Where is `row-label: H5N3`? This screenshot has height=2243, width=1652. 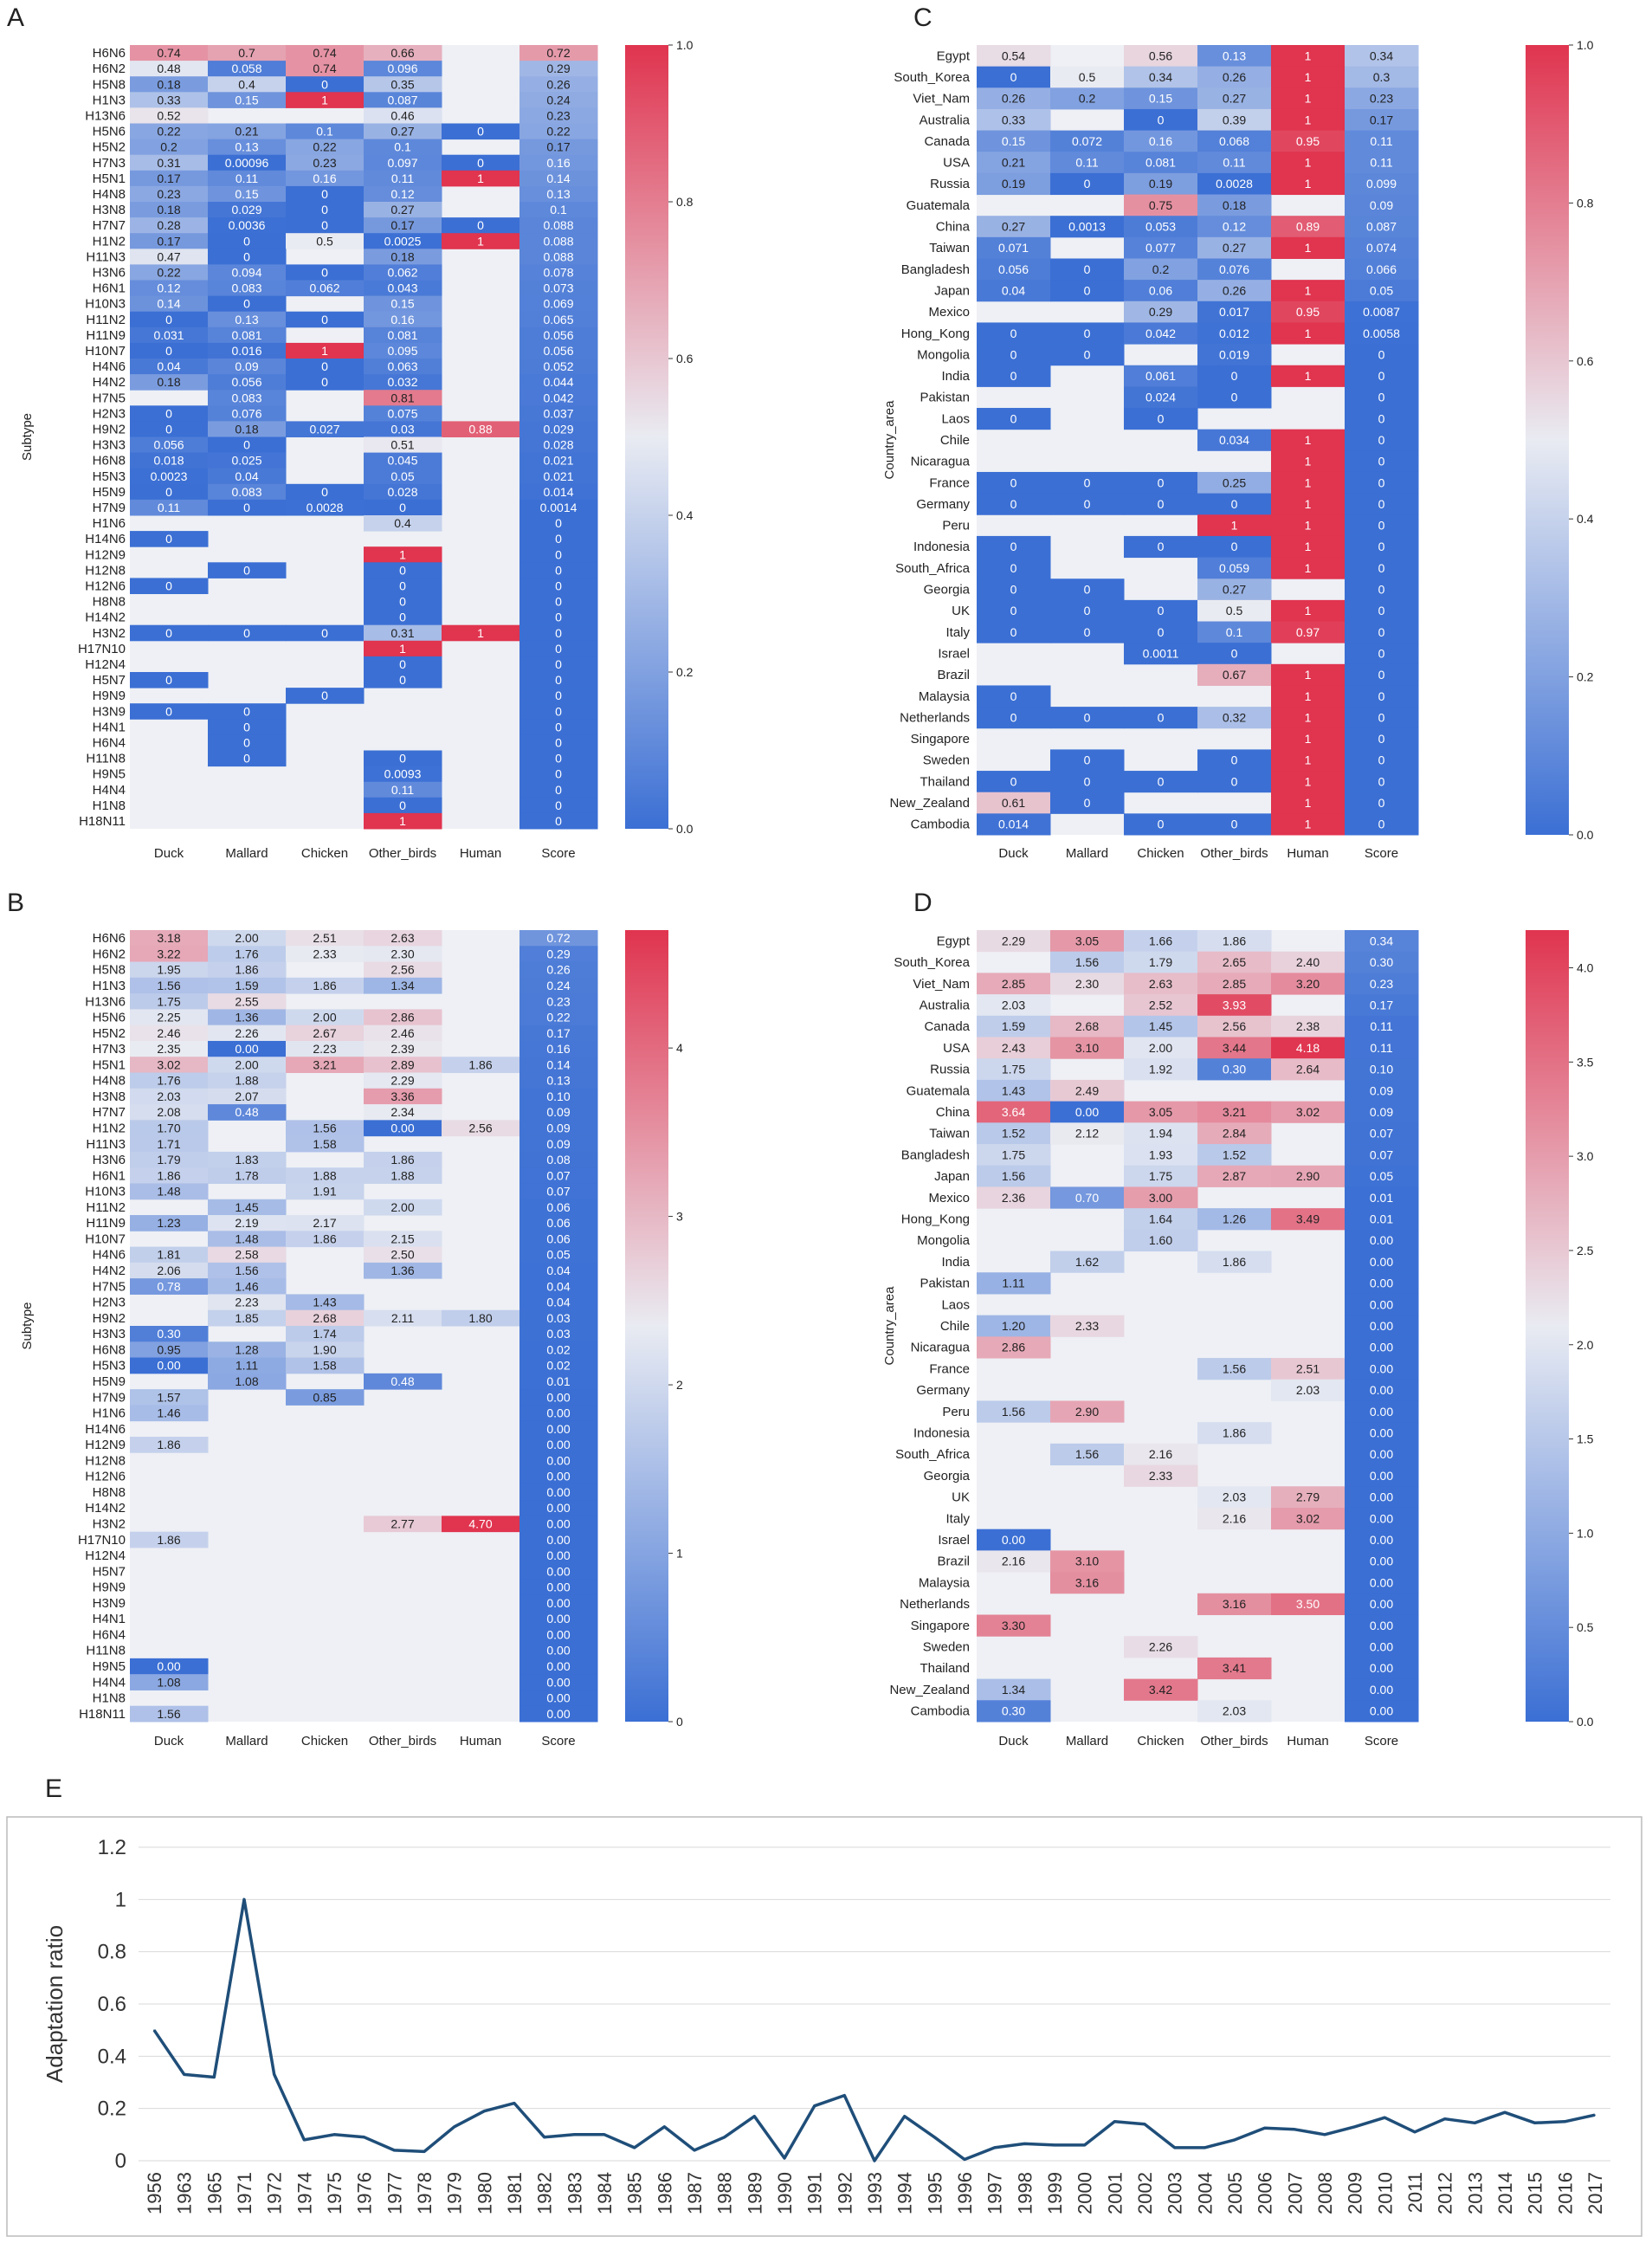
row-label: H5N3 is located at coordinates (110, 476).